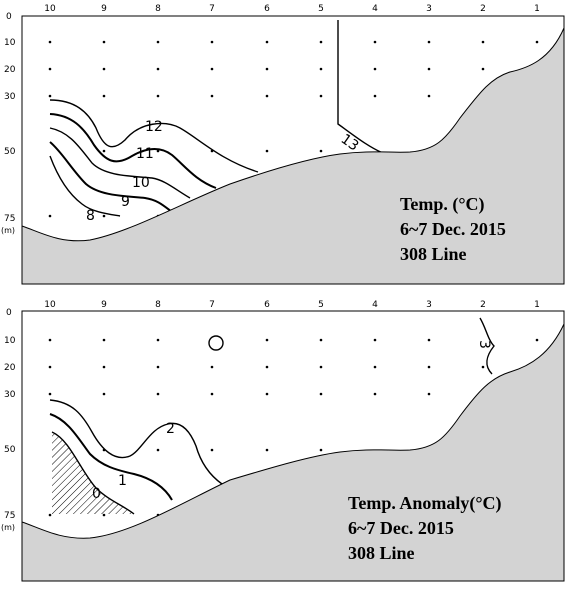 This screenshot has height=601, width=585. Describe the element at coordinates (9, 516) in the screenshot. I see `depth-label: 75` at that location.